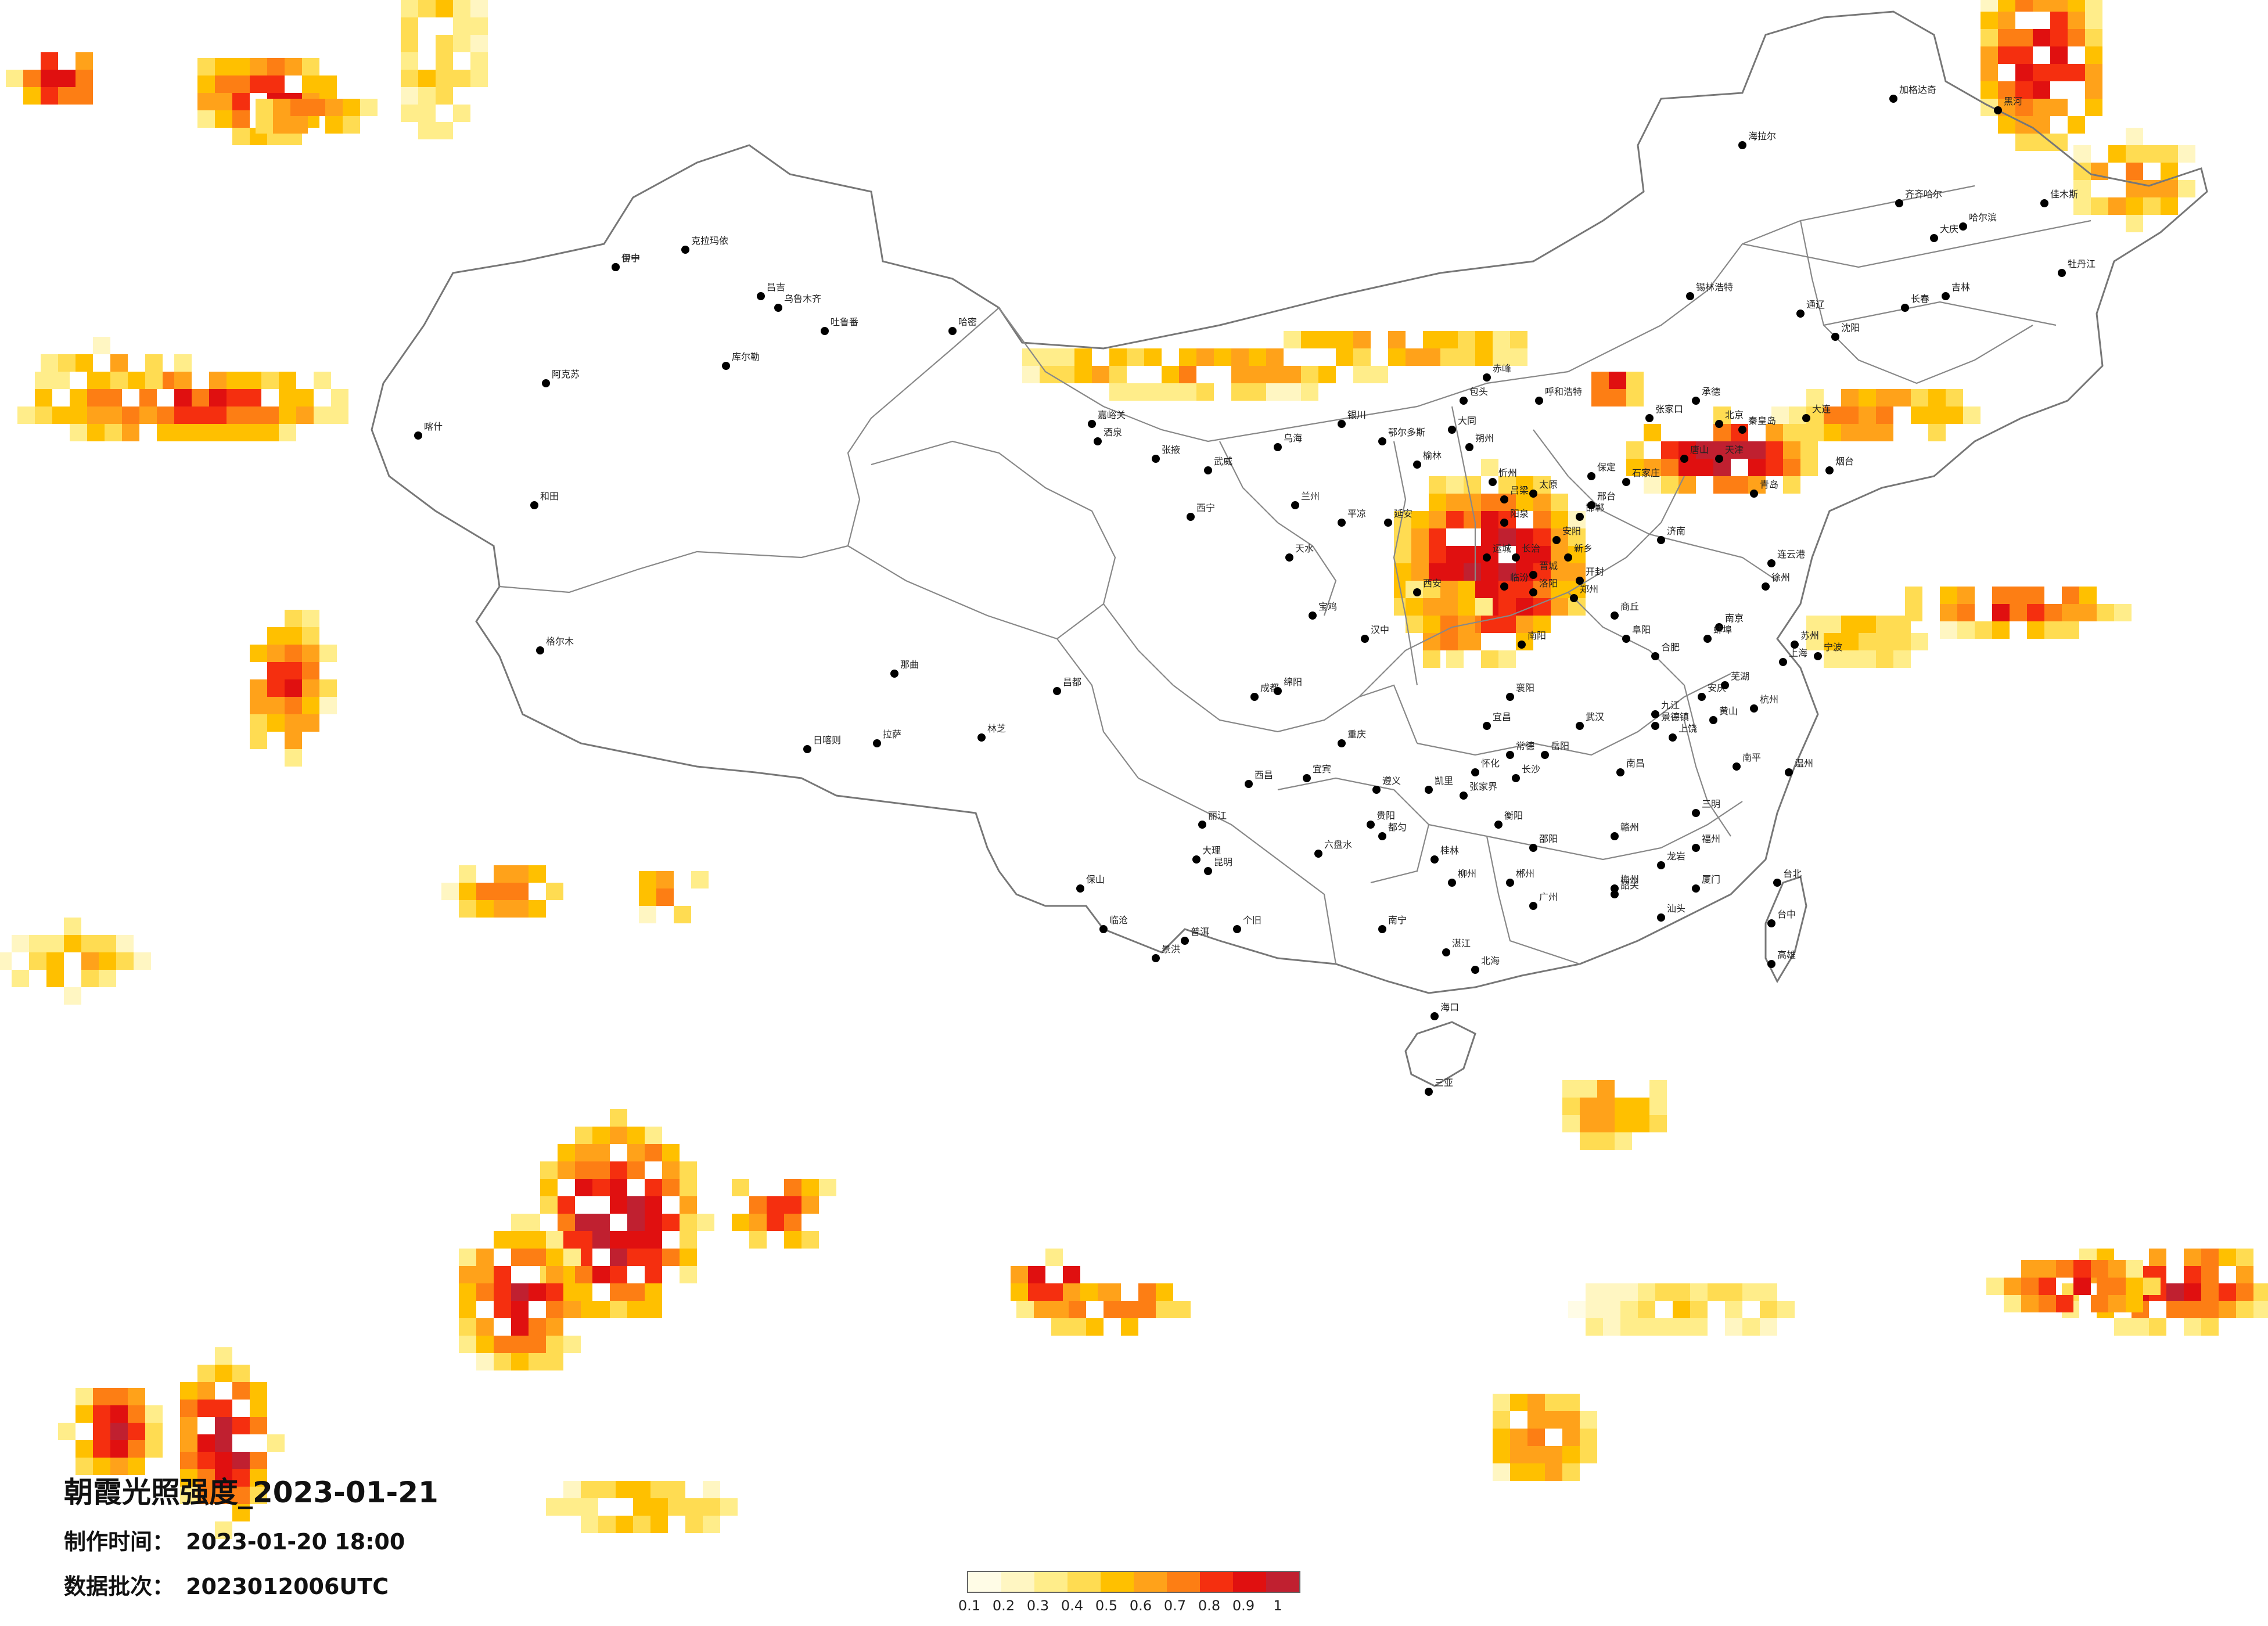  Describe the element at coordinates (1067, 686) in the screenshot. I see `city-marker: 昌都` at that location.